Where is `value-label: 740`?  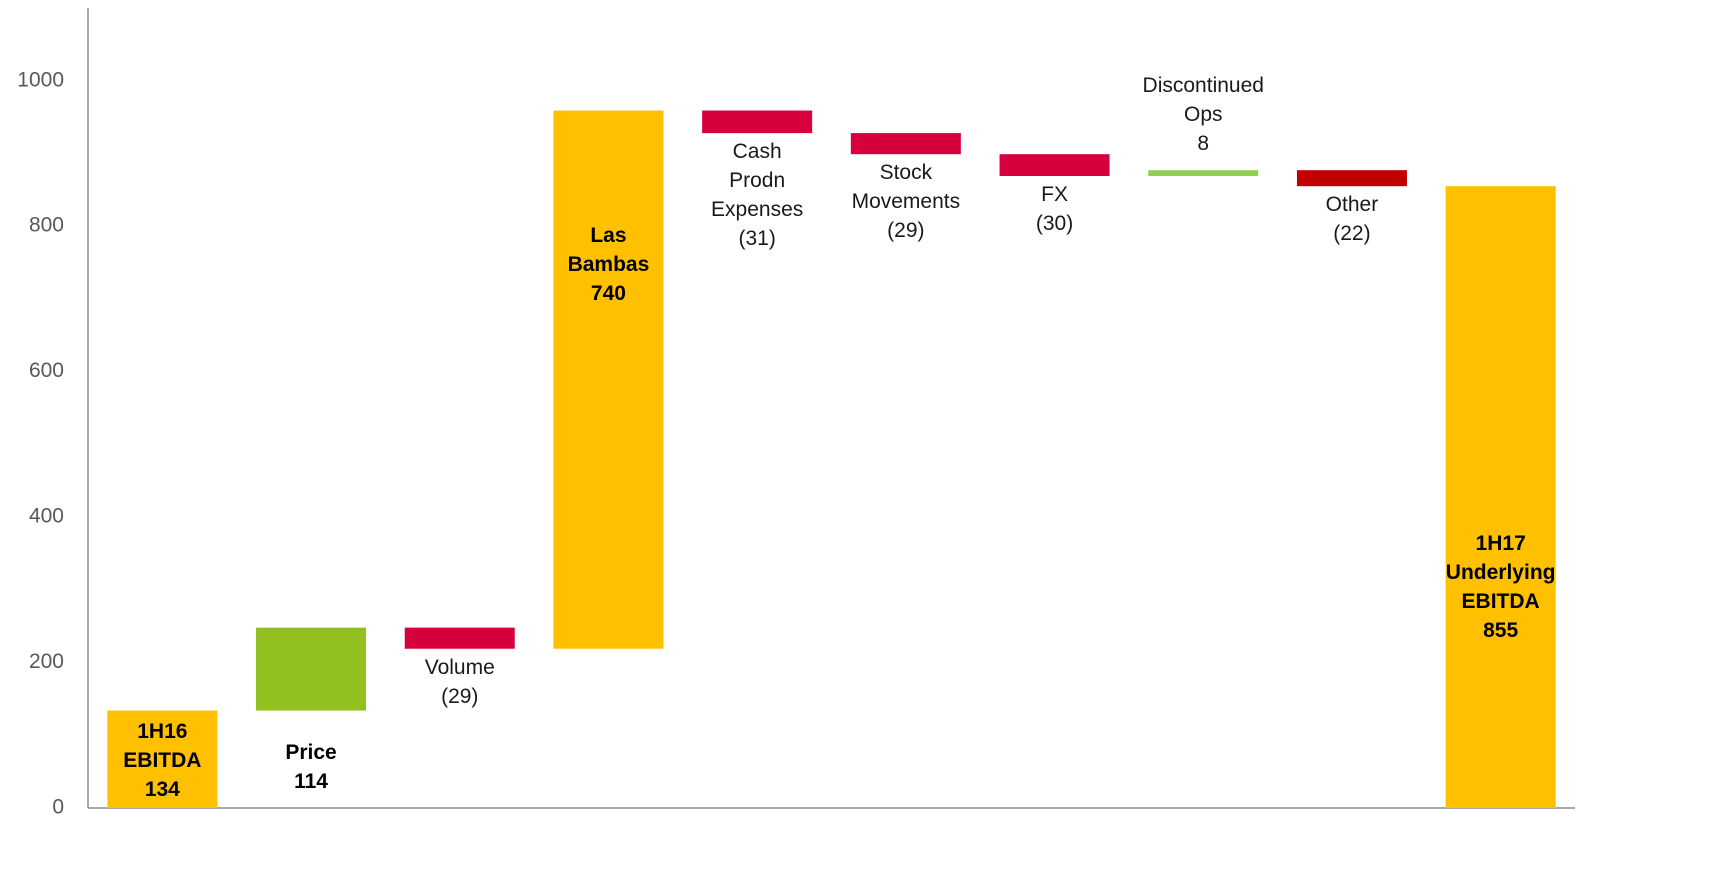 value-label: 740 is located at coordinates (608, 293).